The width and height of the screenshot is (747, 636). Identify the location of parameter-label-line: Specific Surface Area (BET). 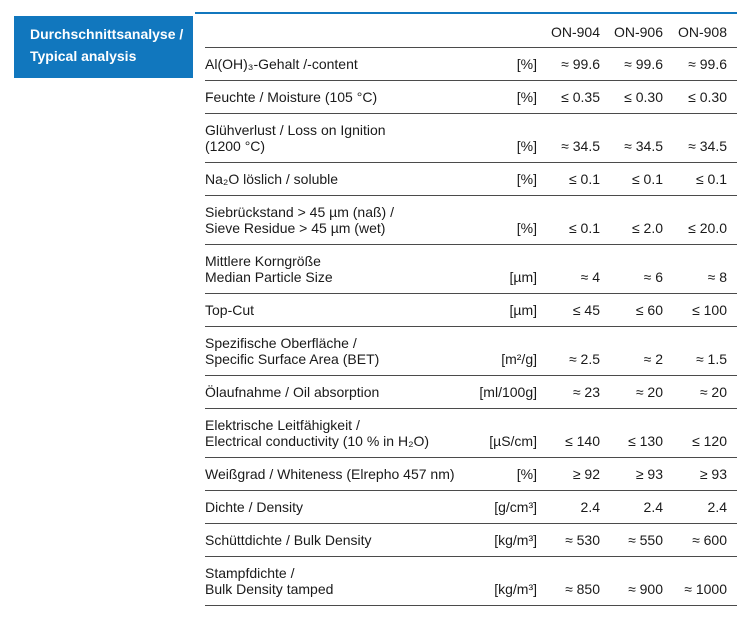
(292, 359).